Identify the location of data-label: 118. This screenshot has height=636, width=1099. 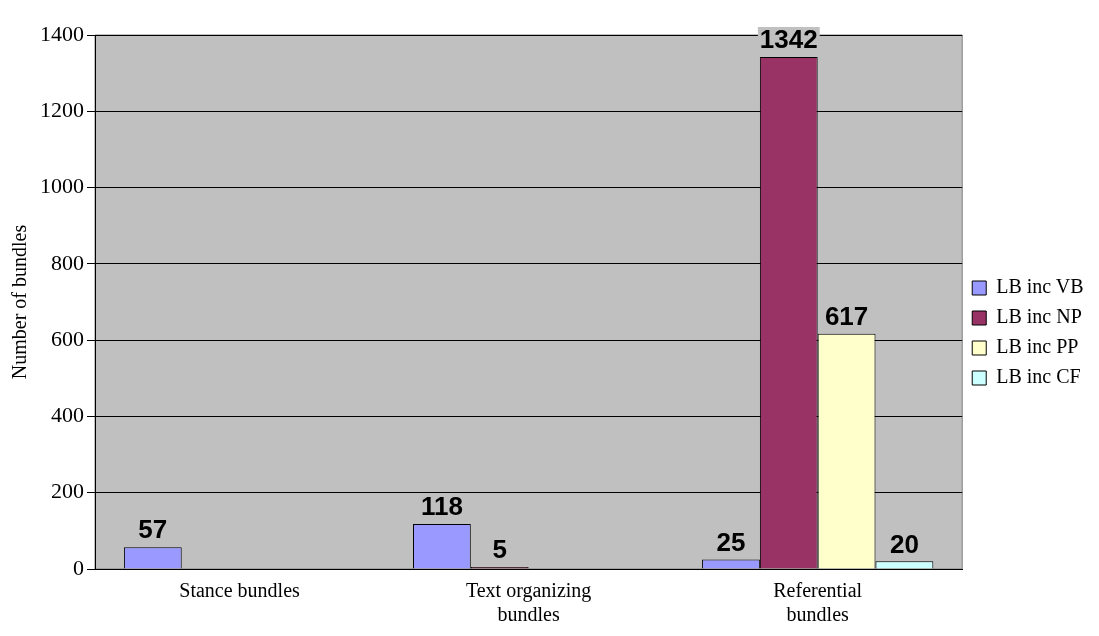
(441, 506).